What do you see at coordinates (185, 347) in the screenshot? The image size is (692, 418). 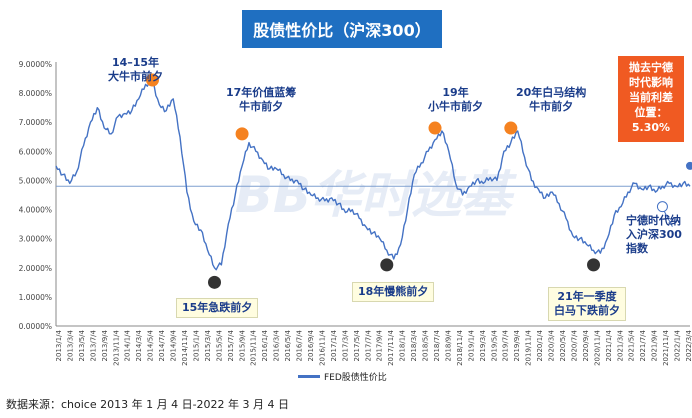 I see `x-tick-label: 2014/11/4` at bounding box center [185, 347].